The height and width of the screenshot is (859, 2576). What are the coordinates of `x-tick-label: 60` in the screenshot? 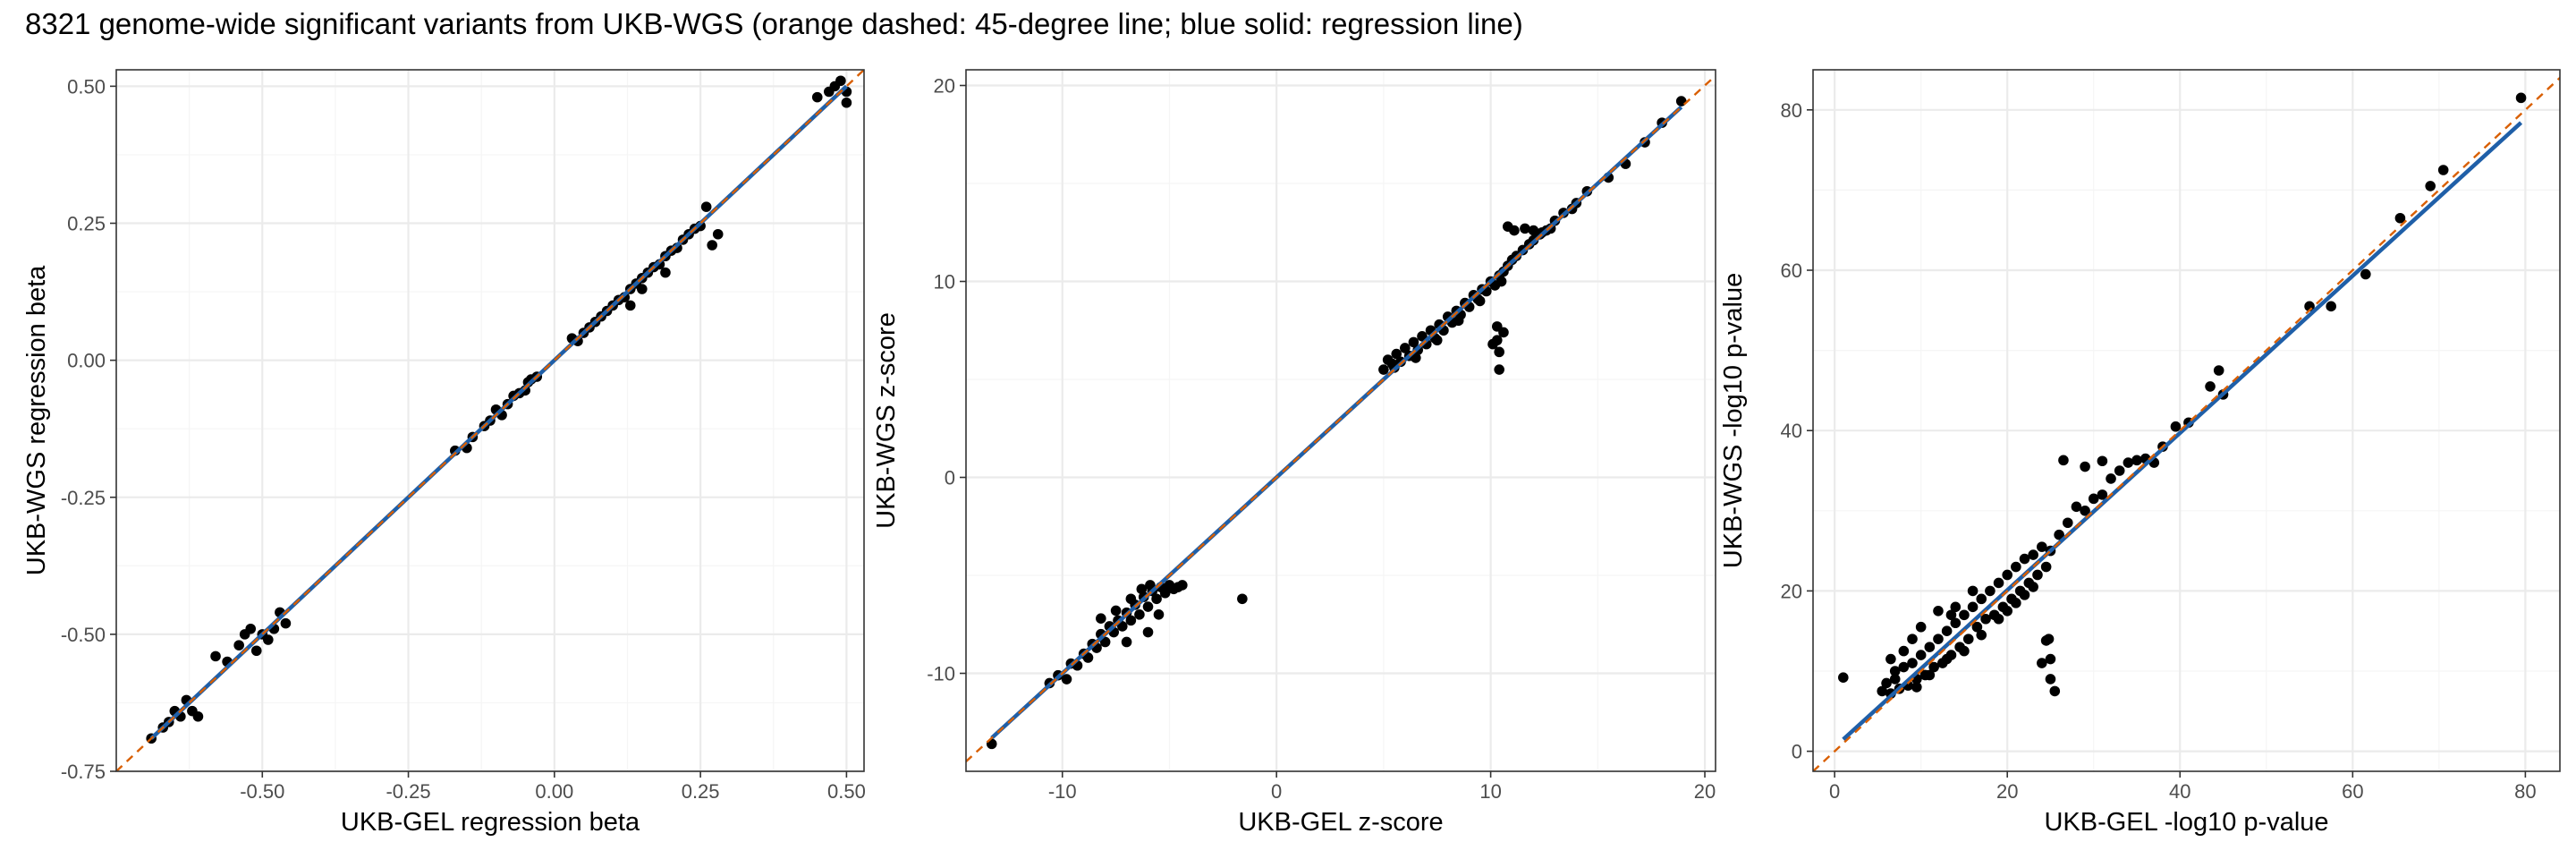 It's located at (2352, 791).